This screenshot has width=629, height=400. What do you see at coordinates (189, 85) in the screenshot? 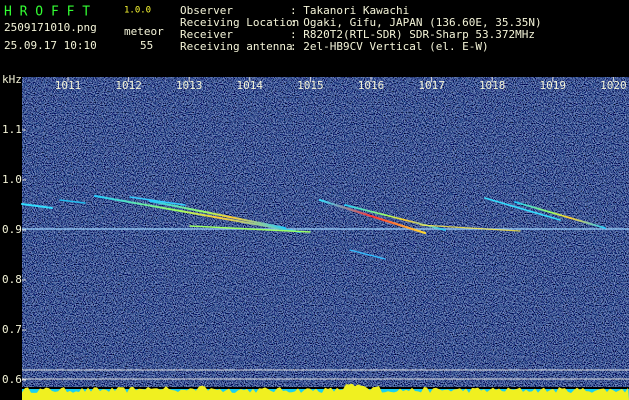
I see `x-tick-label: 1013` at bounding box center [189, 85].